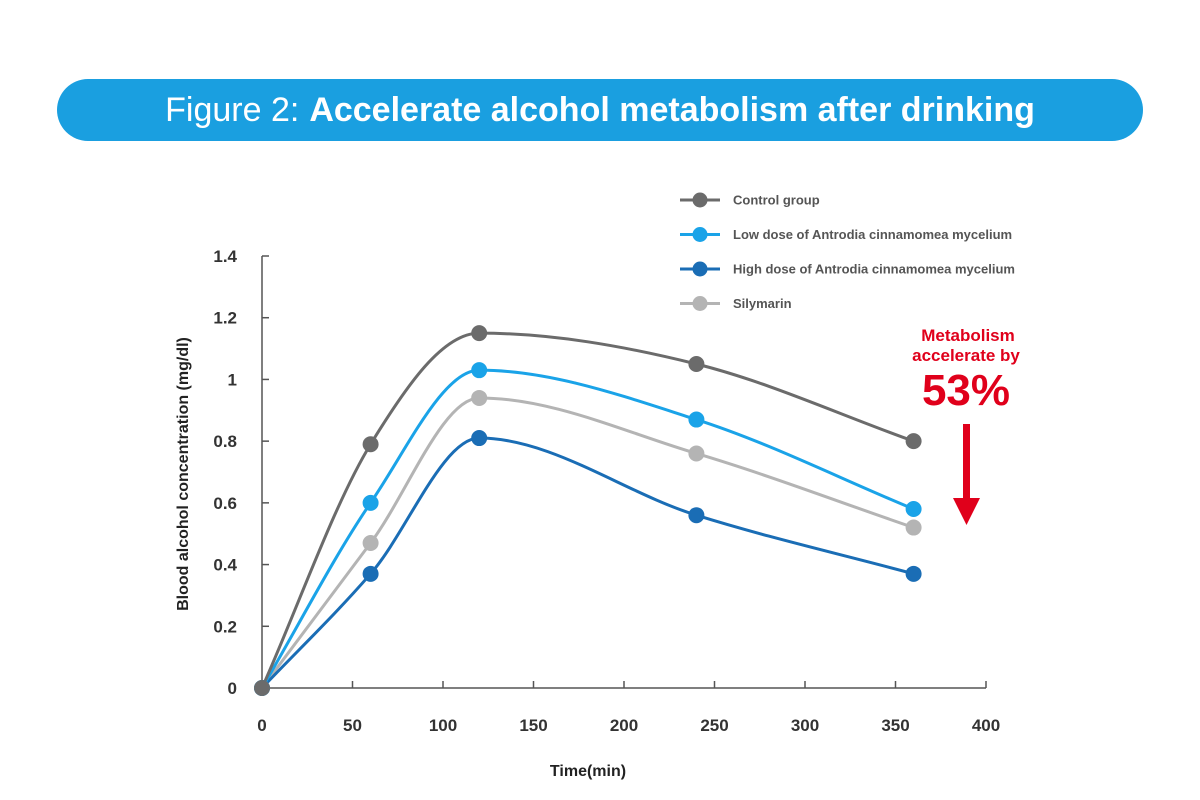 This screenshot has width=1200, height=800. Describe the element at coordinates (261, 725) in the screenshot. I see `x-tick-label: 0` at that location.